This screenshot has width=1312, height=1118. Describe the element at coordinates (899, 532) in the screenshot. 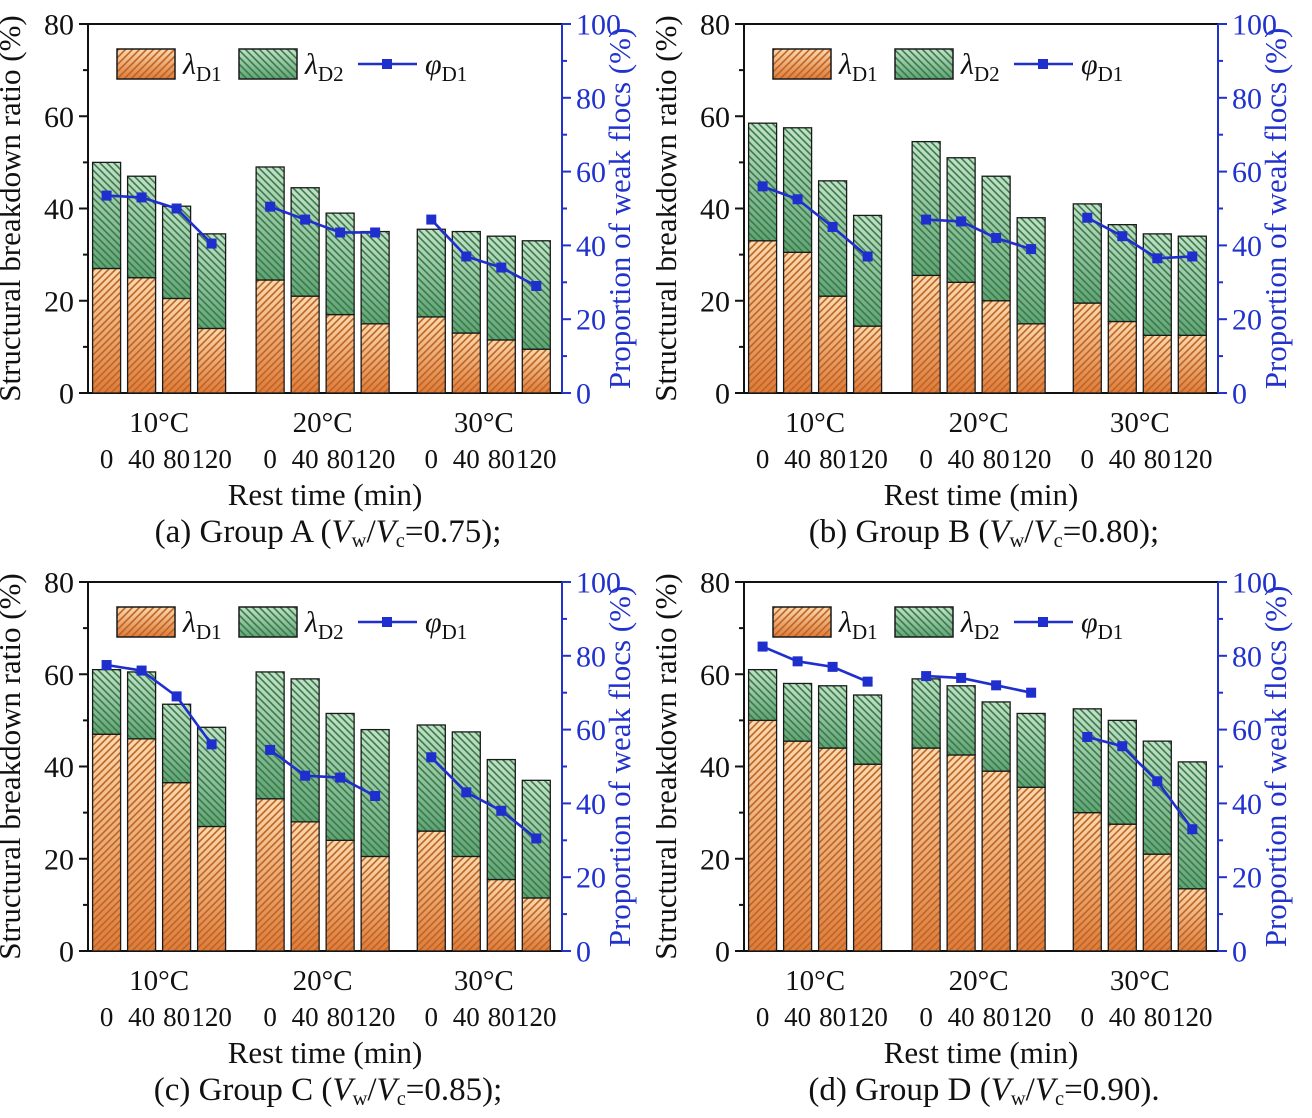

I see `caption-text: (b) Group B (` at that location.